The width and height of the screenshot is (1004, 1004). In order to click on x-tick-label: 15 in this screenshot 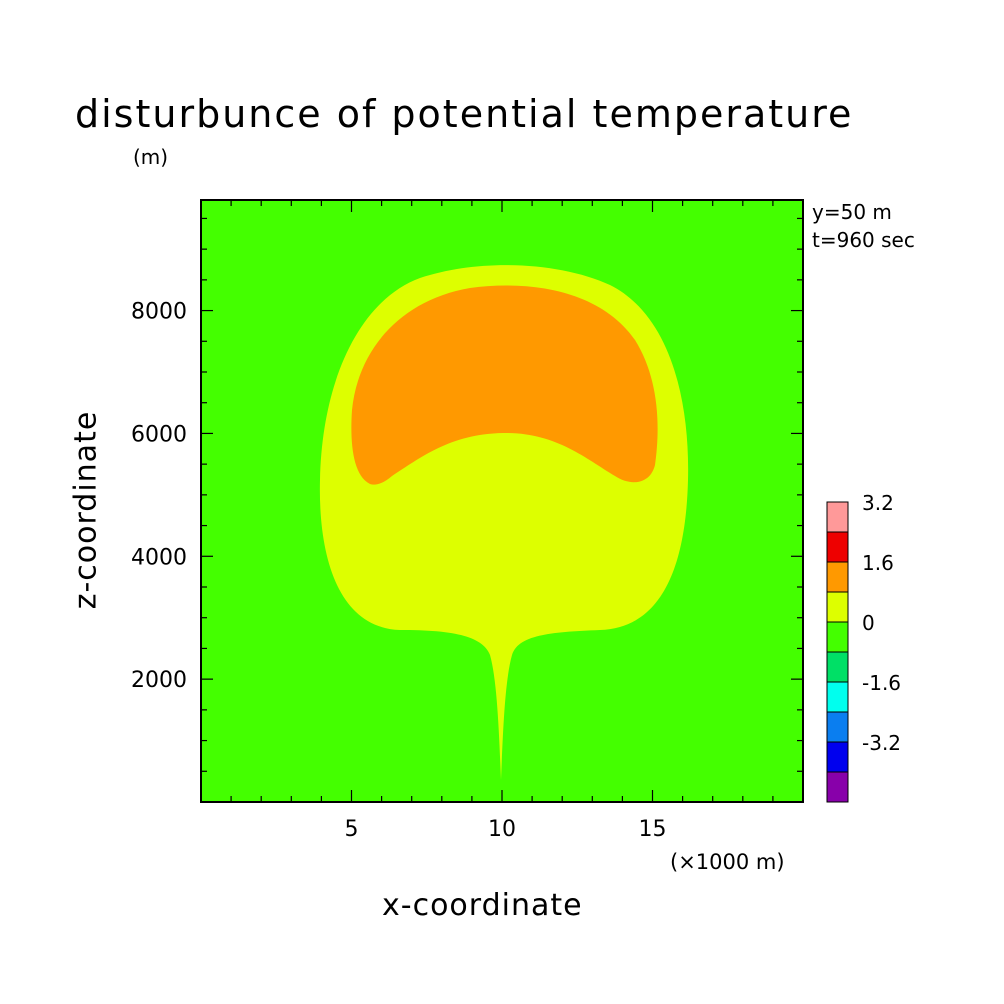, I will do `click(653, 829)`.